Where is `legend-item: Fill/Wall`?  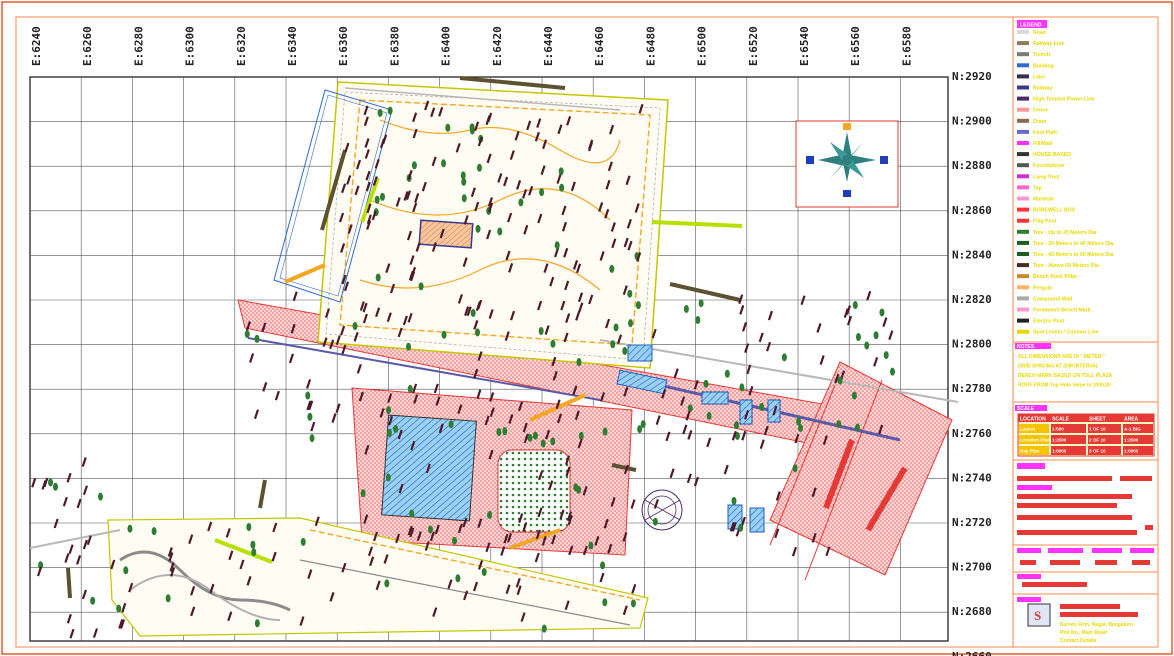
legend-item: Fill/Wall is located at coordinates (1043, 144).